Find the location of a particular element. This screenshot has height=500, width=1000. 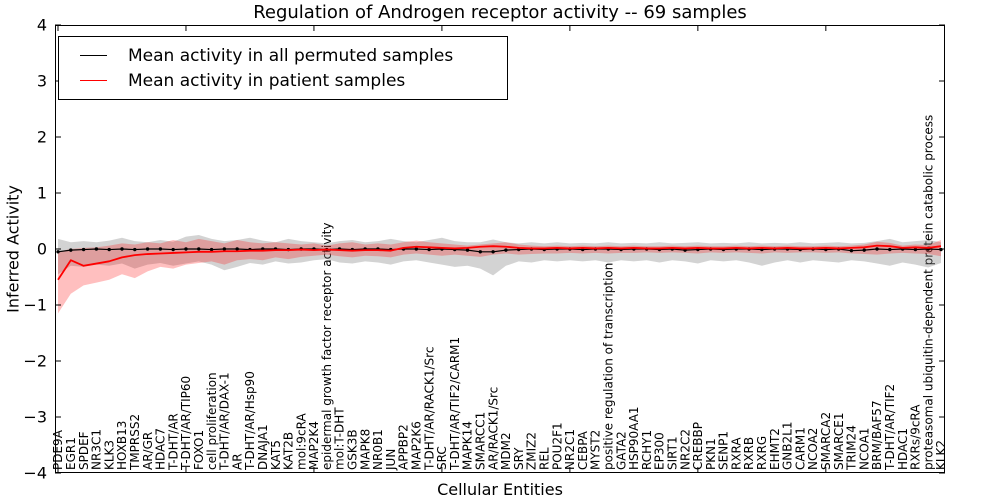

entity-label: KLK3 is located at coordinates (109, 455).